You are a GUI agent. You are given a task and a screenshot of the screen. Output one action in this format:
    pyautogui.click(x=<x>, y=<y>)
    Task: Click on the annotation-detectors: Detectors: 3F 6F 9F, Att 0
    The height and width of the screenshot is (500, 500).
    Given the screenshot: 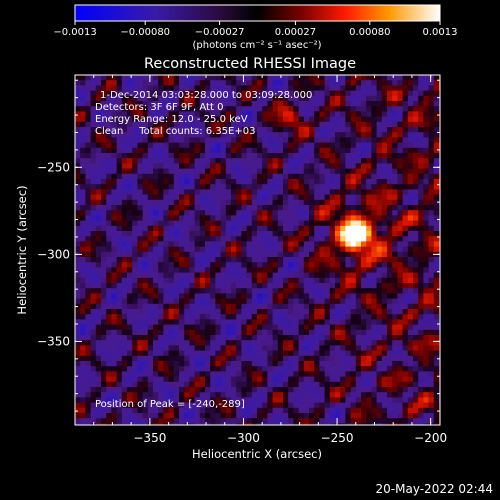 What is the action you would take?
    pyautogui.click(x=159, y=107)
    